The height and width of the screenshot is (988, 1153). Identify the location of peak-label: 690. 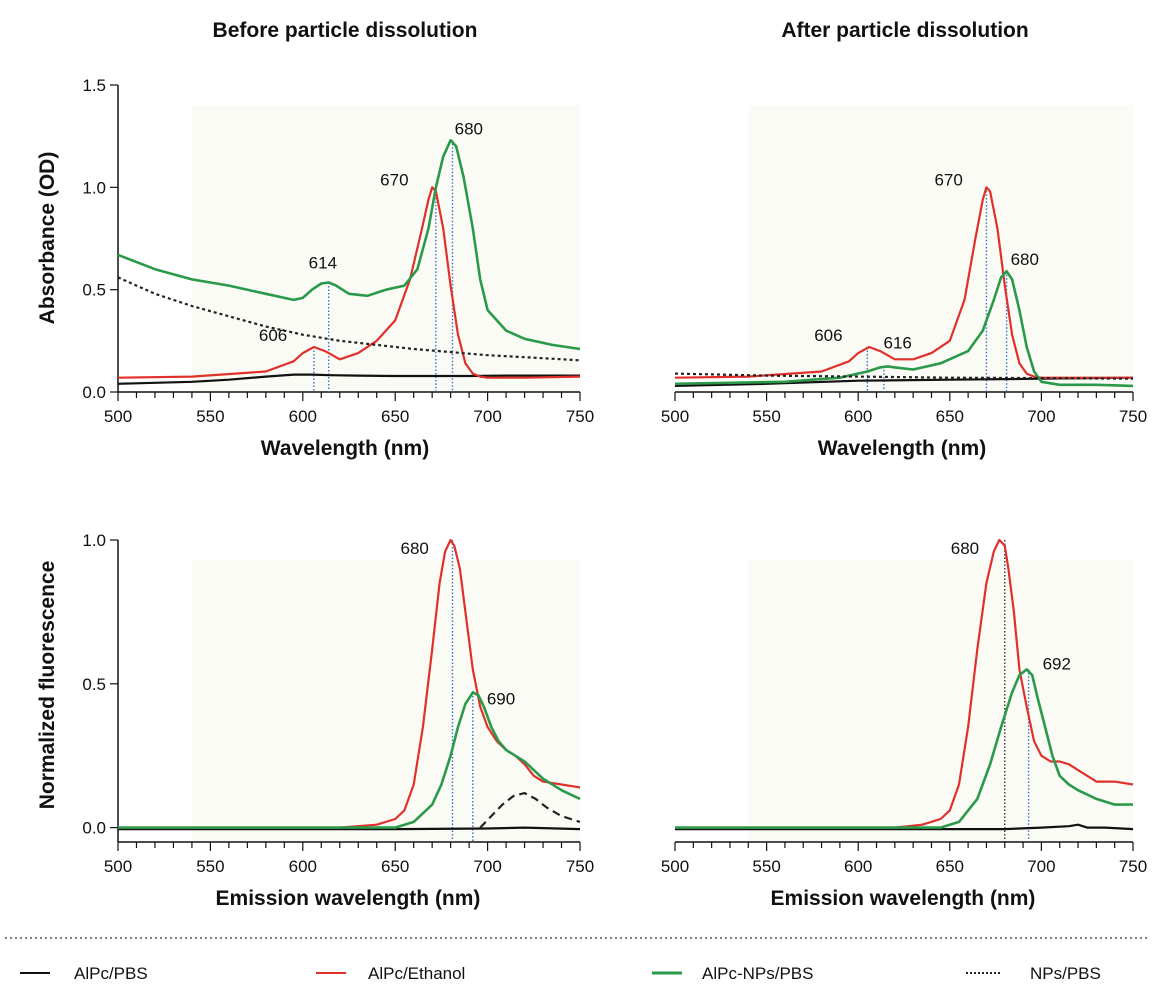
(501, 698).